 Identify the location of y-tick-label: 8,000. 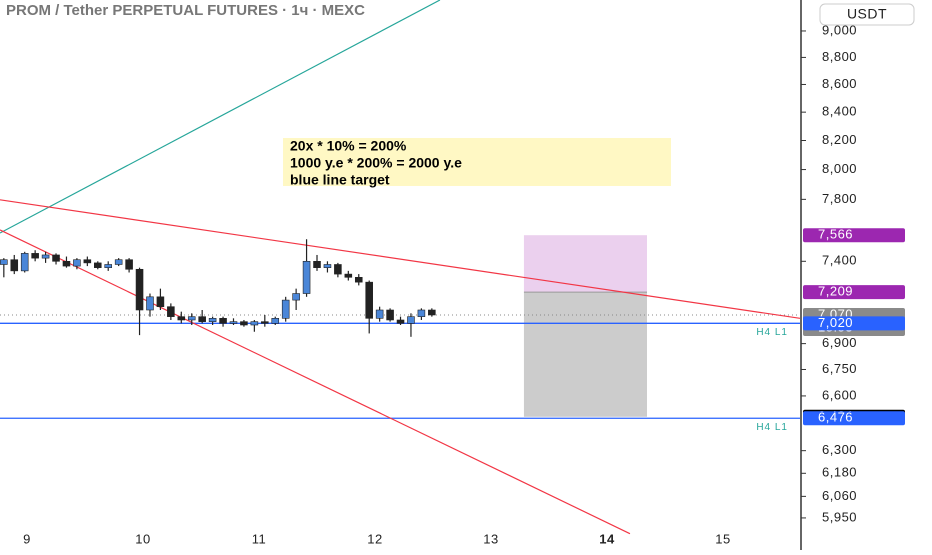
(839, 168).